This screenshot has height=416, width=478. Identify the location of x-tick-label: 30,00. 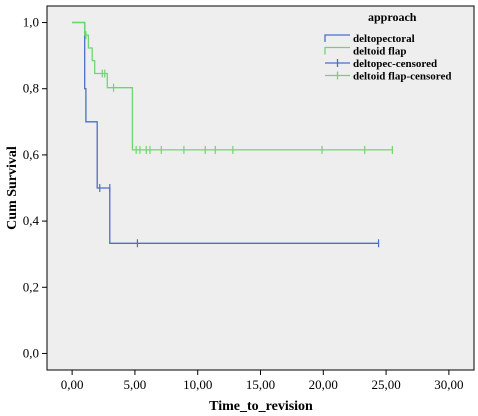
(448, 384).